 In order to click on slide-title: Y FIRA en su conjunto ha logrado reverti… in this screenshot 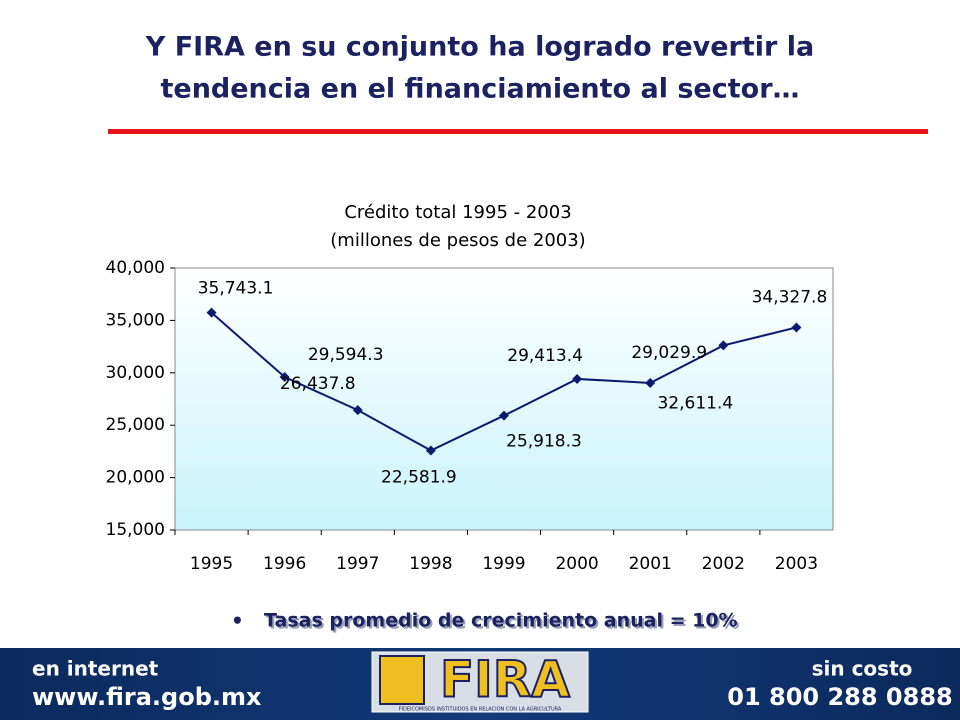, I will do `click(479, 47)`.